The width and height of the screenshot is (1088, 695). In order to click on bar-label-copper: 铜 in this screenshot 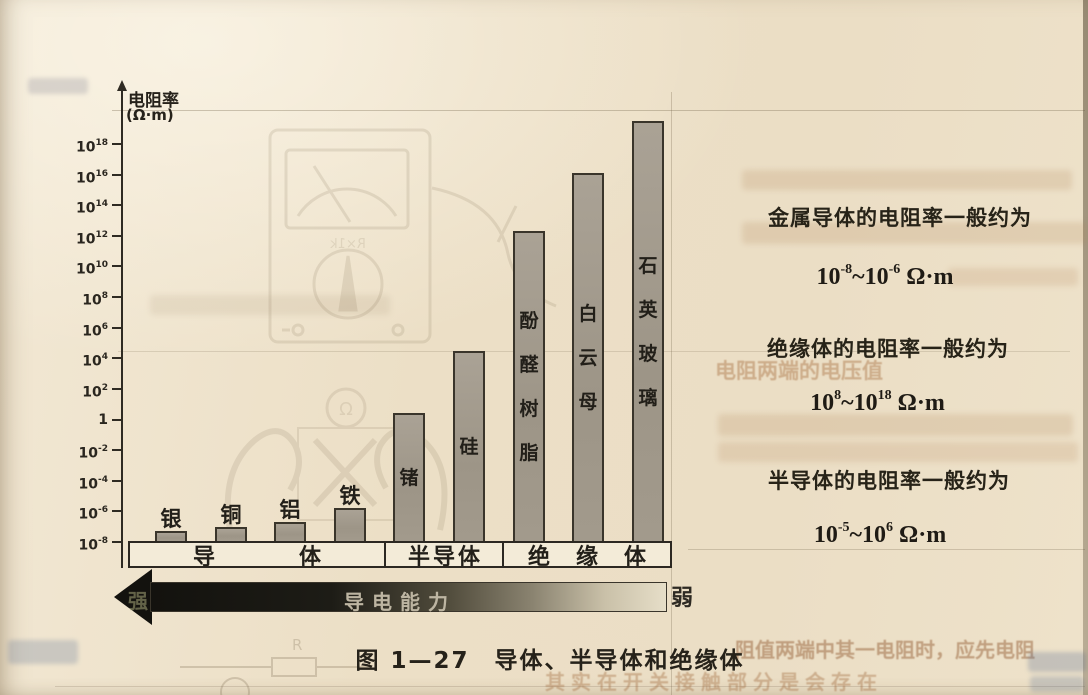, I will do `click(231, 515)`.